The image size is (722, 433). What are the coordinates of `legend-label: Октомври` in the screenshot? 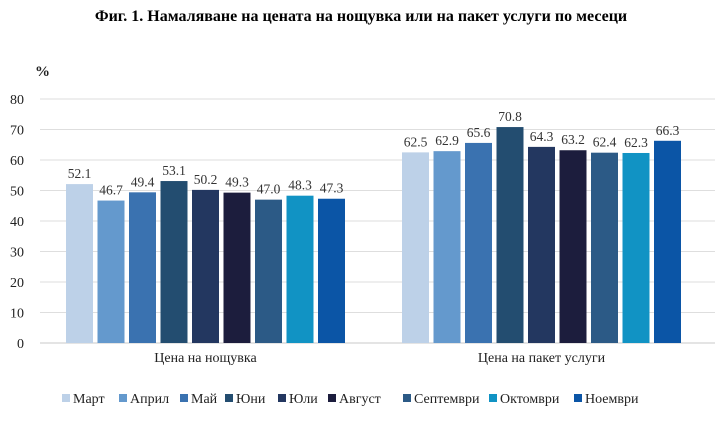 It's located at (530, 399).